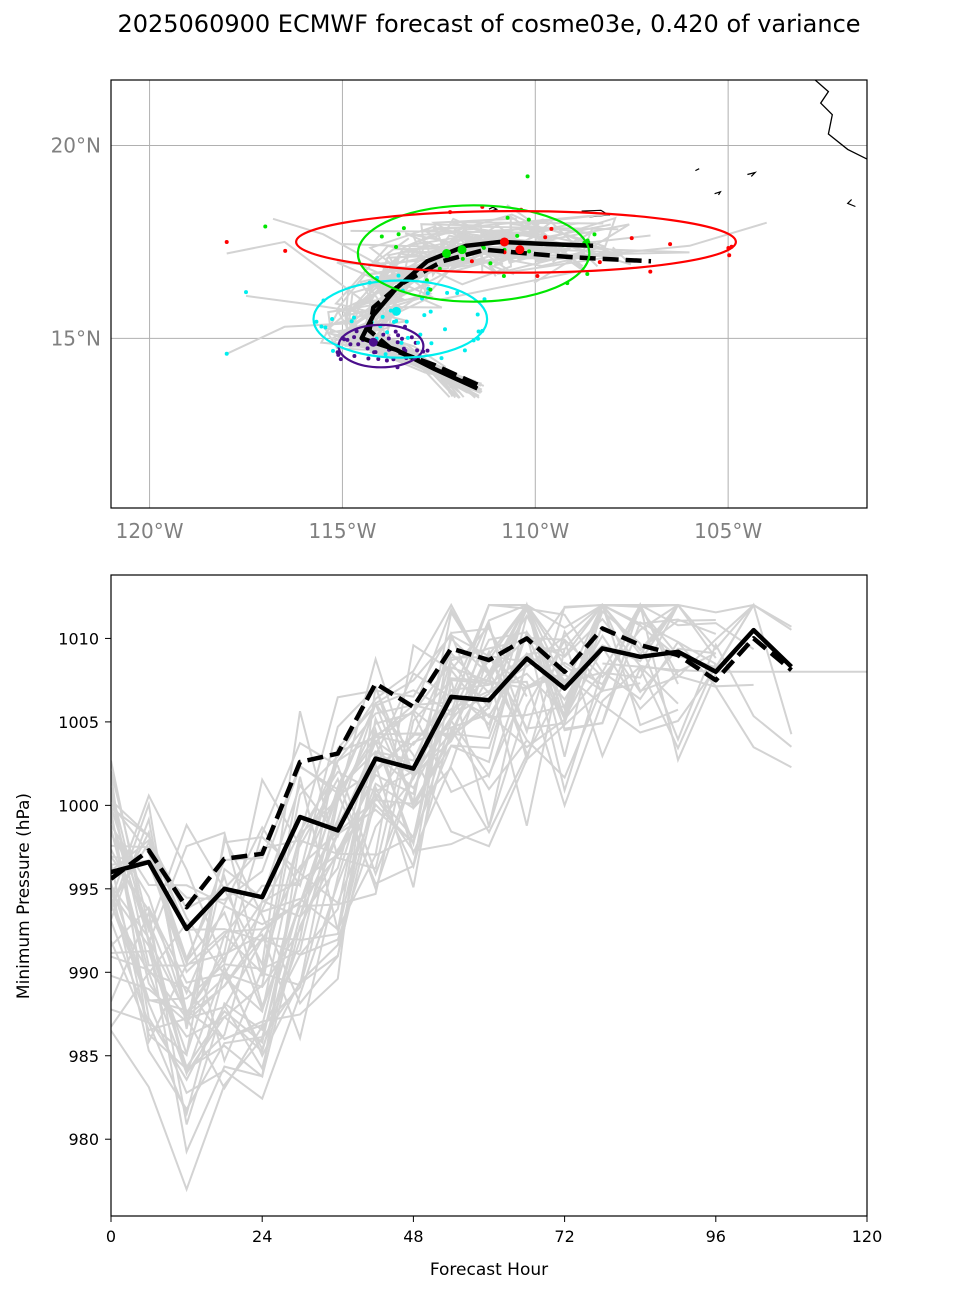  I want to click on longitude-tick-label: 110°W, so click(535, 531).